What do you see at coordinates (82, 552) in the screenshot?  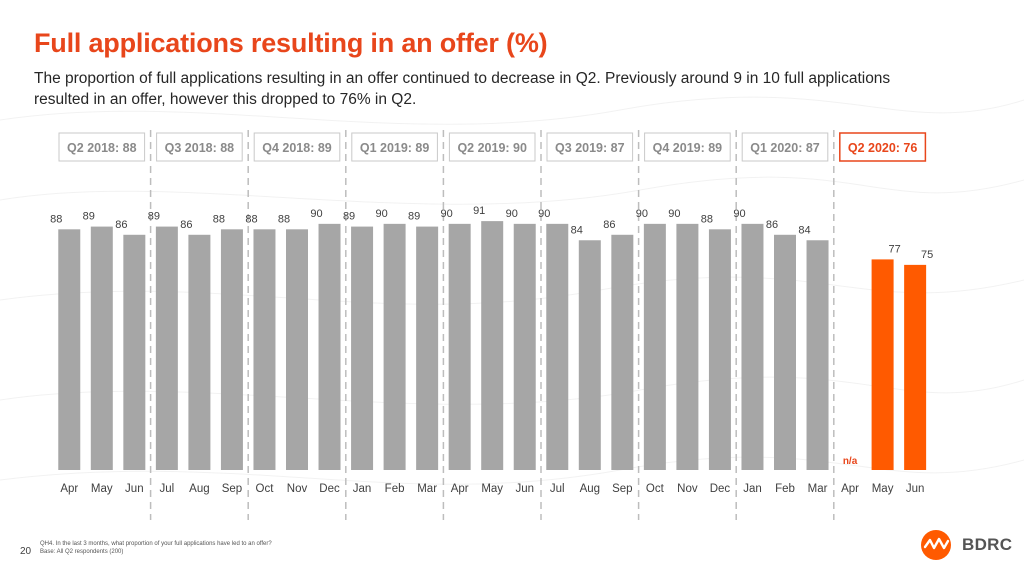 I see `footnote-base: Base: All Q2 respondents (200)` at bounding box center [82, 552].